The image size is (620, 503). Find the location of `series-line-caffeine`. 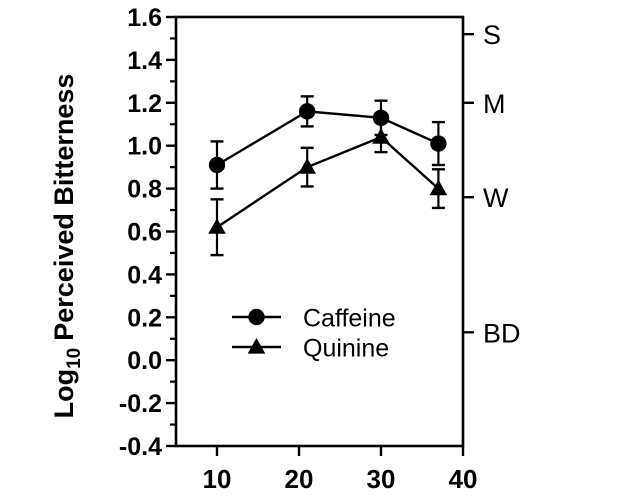

series-line-caffeine is located at coordinates (327, 138).